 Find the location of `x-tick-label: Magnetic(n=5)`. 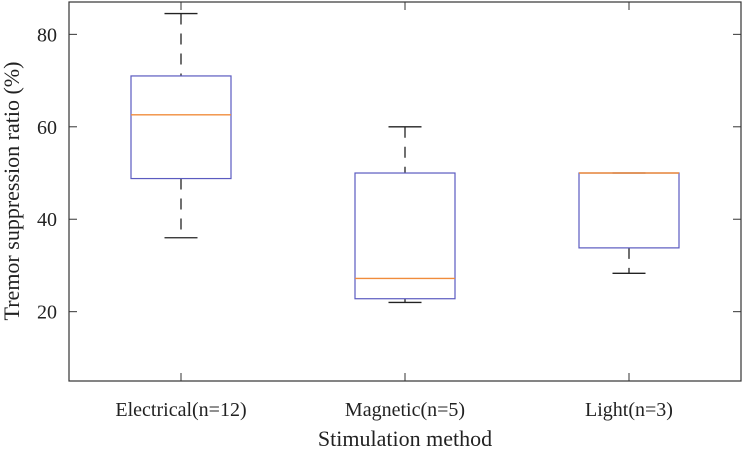

x-tick-label: Magnetic(n=5) is located at coordinates (405, 410).